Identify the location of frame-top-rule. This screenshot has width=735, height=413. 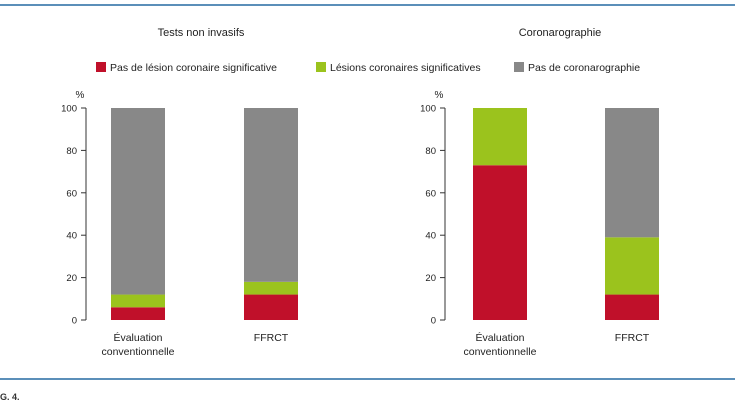
(367, 5).